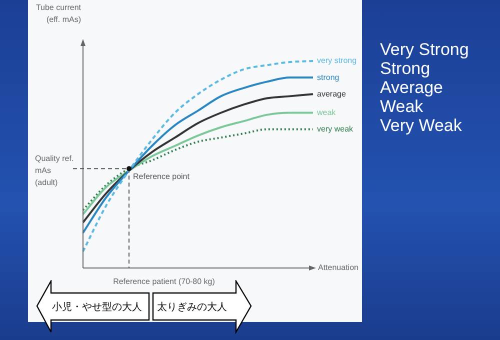 The width and height of the screenshot is (500, 340). Describe the element at coordinates (59, 13) in the screenshot. I see `y-axis-title: Tube current (eff. mAs)` at that location.